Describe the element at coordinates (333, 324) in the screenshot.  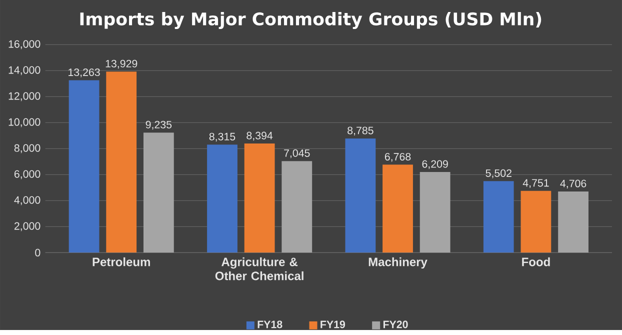
I see `legend-label: FY19` at that location.